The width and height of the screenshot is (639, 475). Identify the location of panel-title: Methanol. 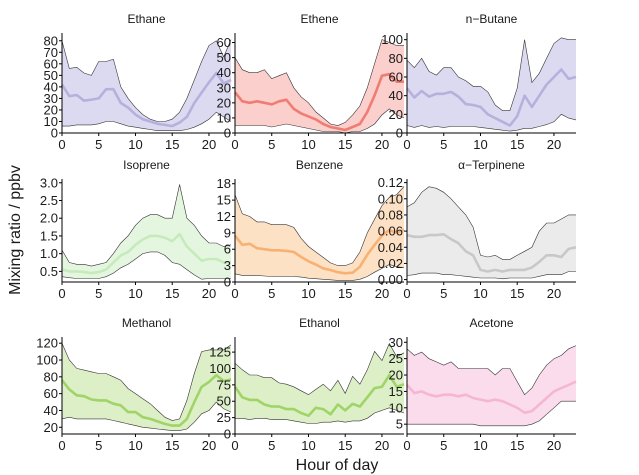
(146, 323).